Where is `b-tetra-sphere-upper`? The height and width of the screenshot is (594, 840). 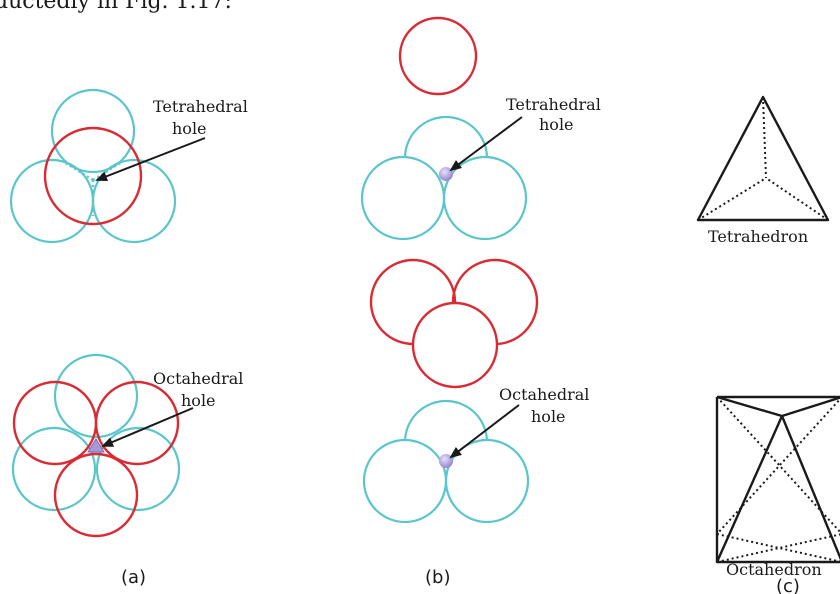 b-tetra-sphere-upper is located at coordinates (438, 56).